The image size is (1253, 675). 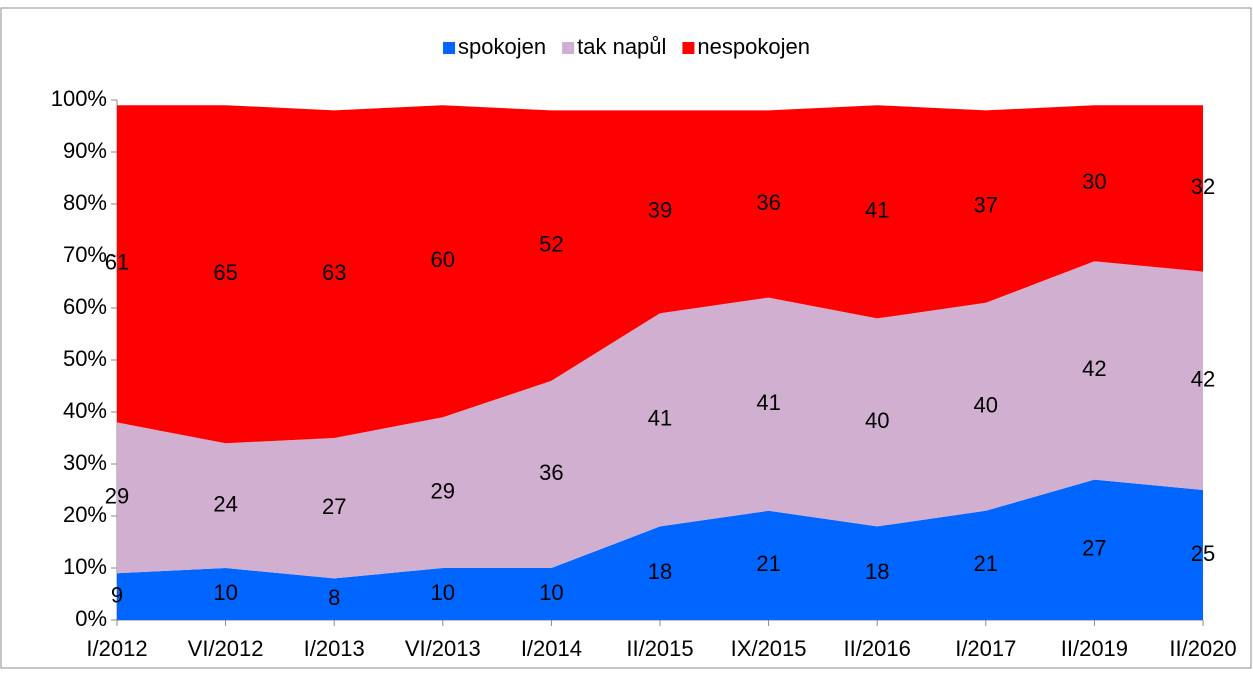 What do you see at coordinates (85, 254) in the screenshot?
I see `y-tick-label: 70%` at bounding box center [85, 254].